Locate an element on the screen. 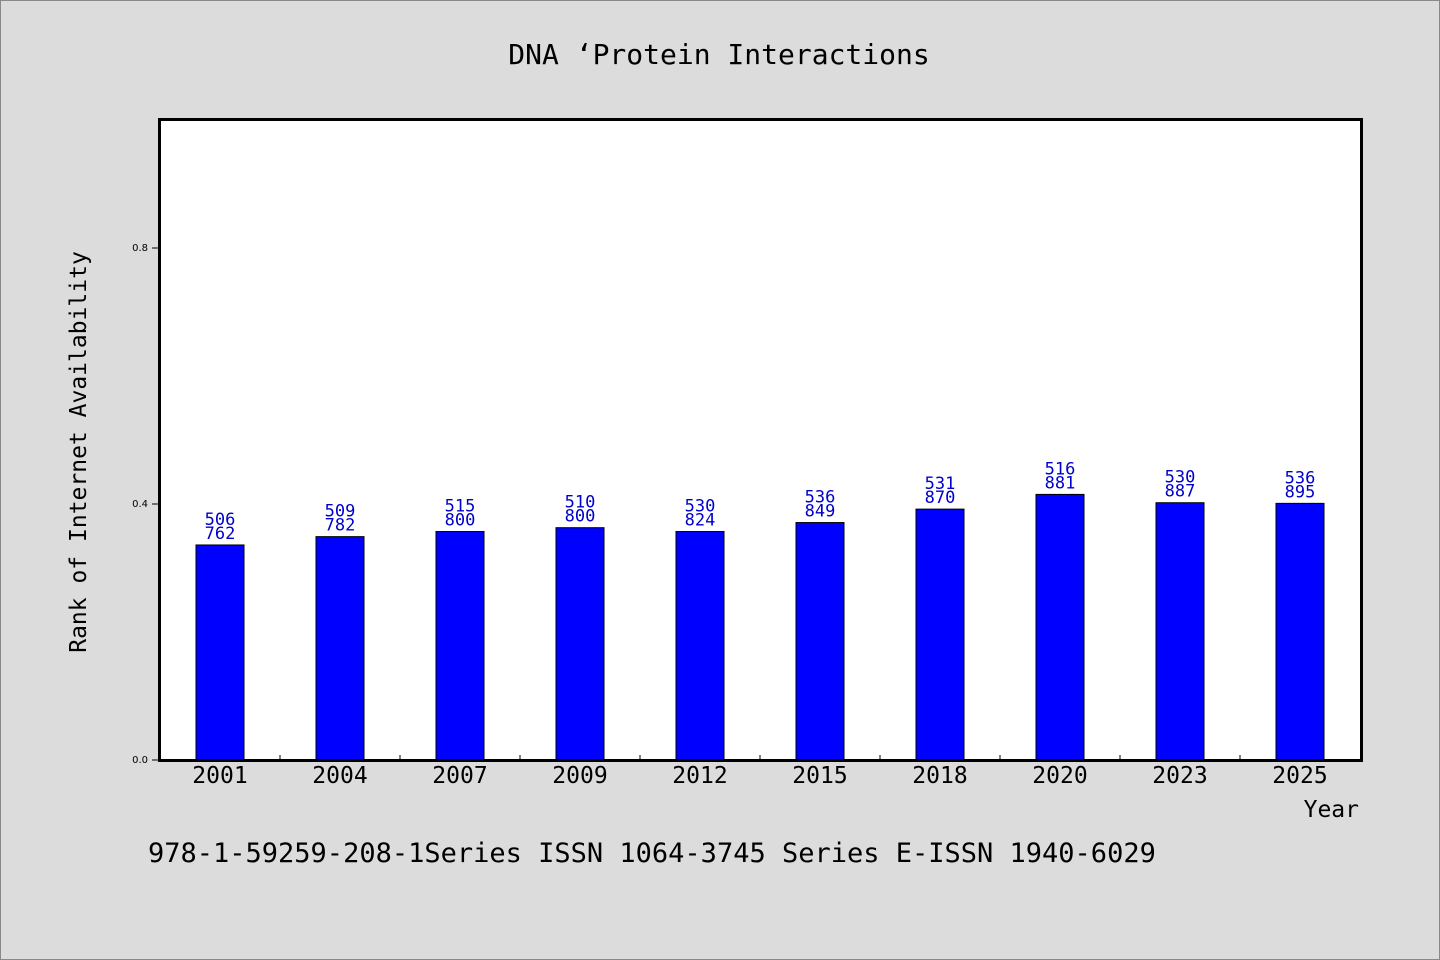  x-axis: 2001 2004 2007 2009 2012 2015 2018 2020 2023 2025 is located at coordinates (760, 772).